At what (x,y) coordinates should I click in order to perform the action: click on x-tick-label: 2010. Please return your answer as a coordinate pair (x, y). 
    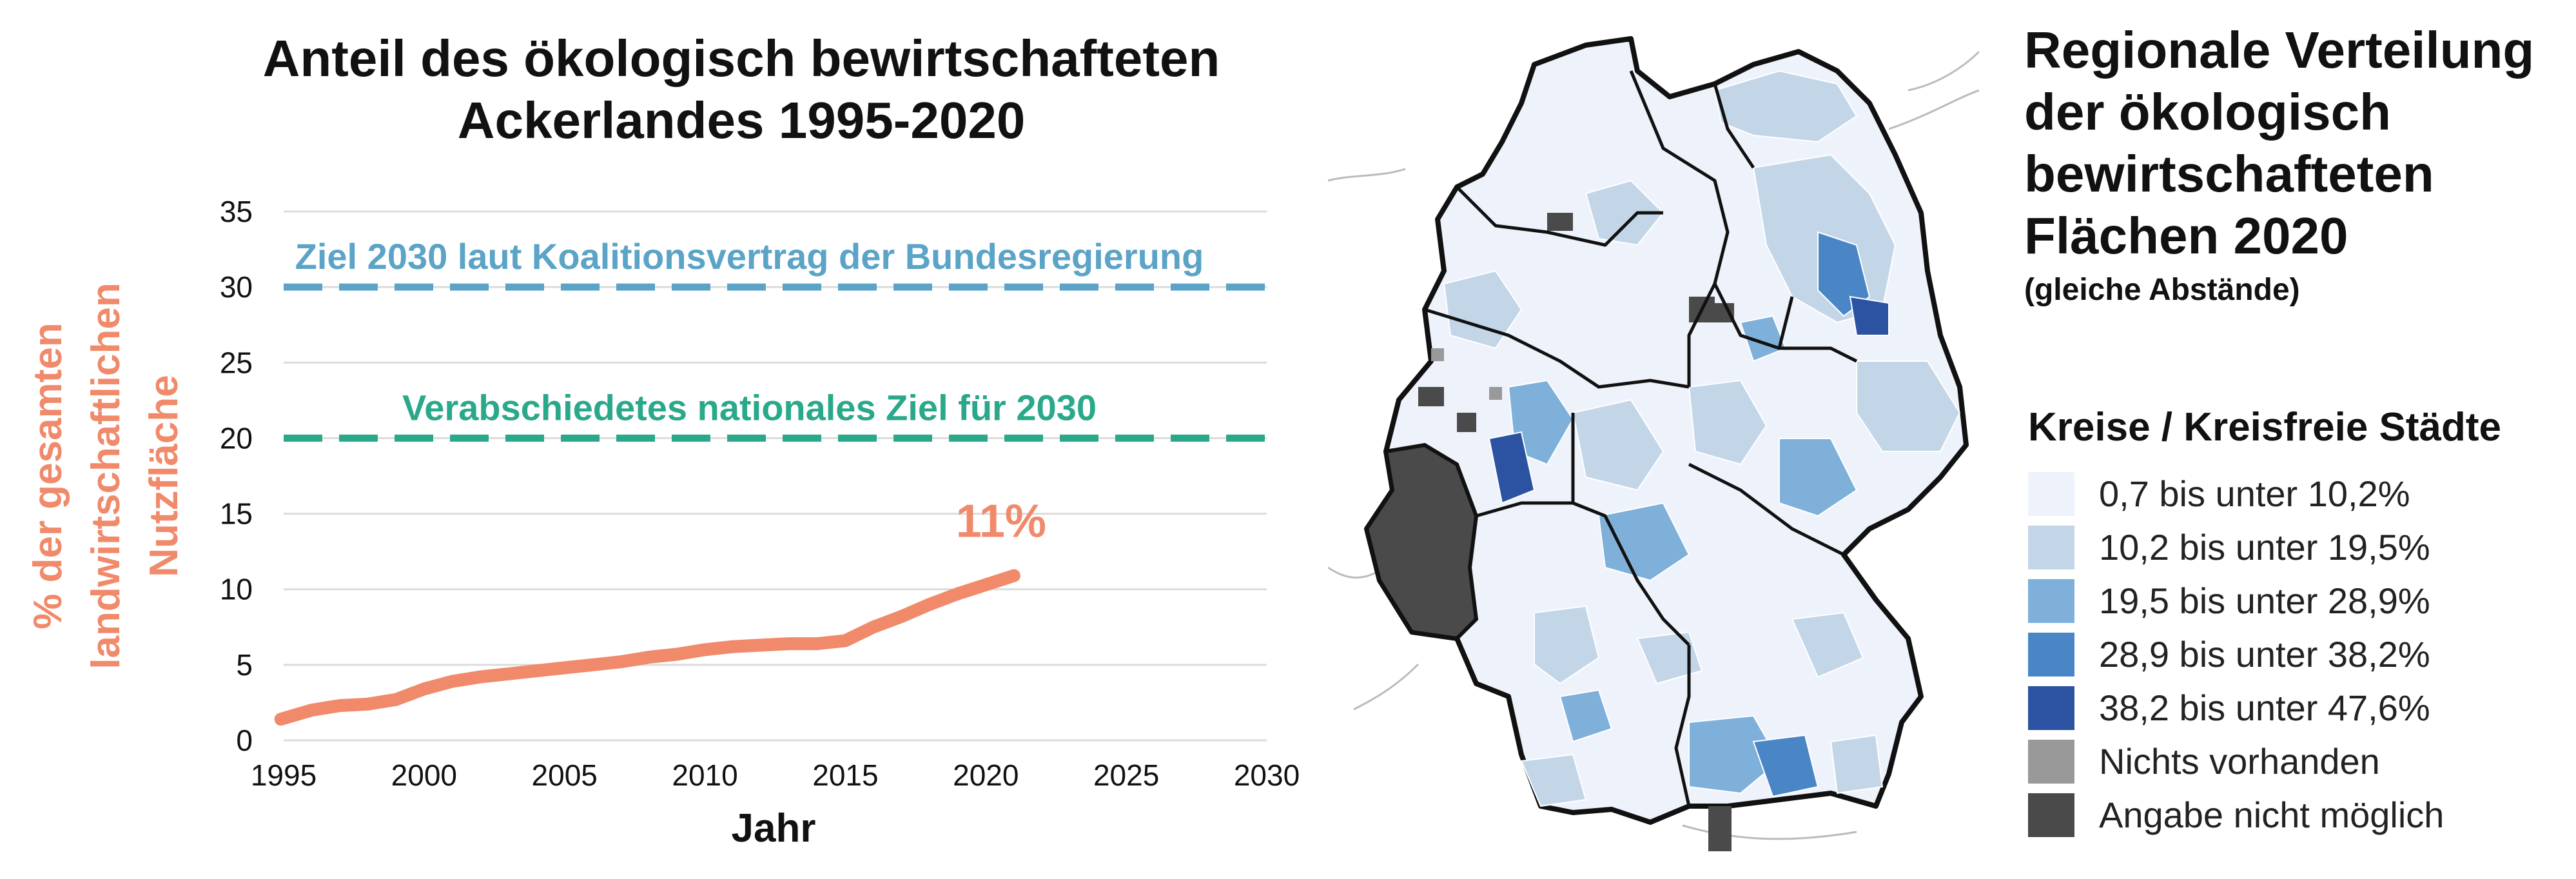
    Looking at the image, I should click on (704, 775).